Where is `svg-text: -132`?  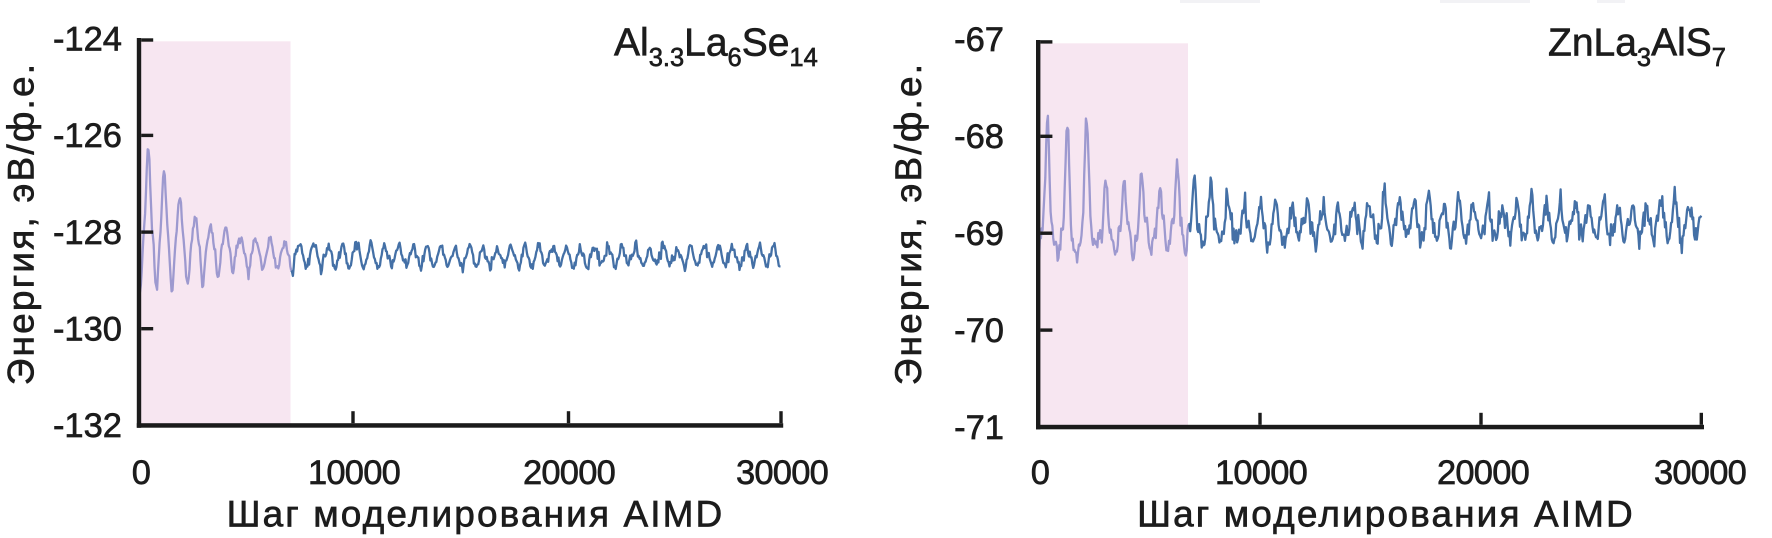 svg-text: -132 is located at coordinates (87, 426).